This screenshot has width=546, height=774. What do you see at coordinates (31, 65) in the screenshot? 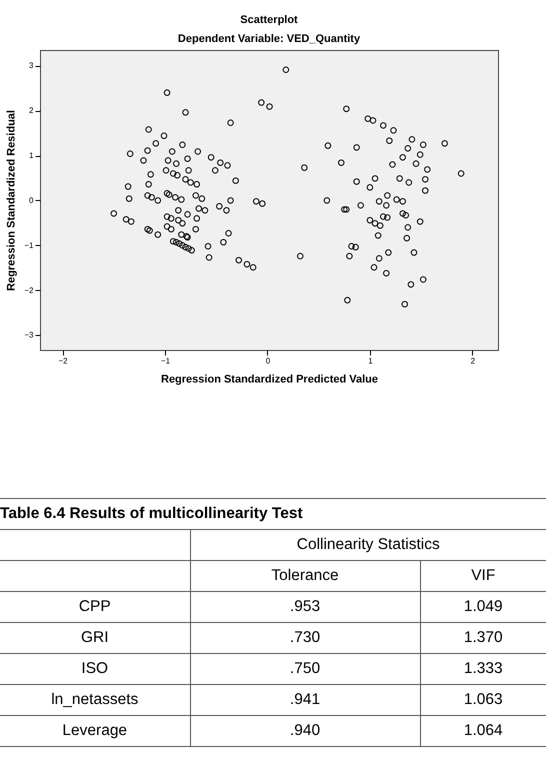
I see `y-tick-label: 3` at bounding box center [31, 65].